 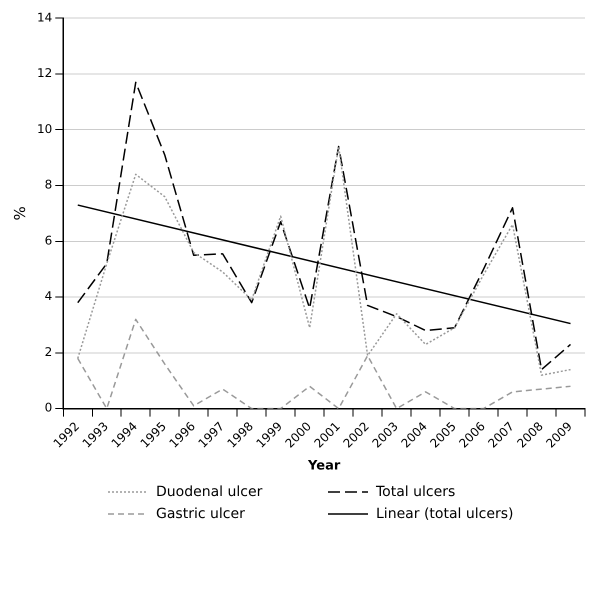 I want to click on legend-label: Total ulcers, so click(x=416, y=492).